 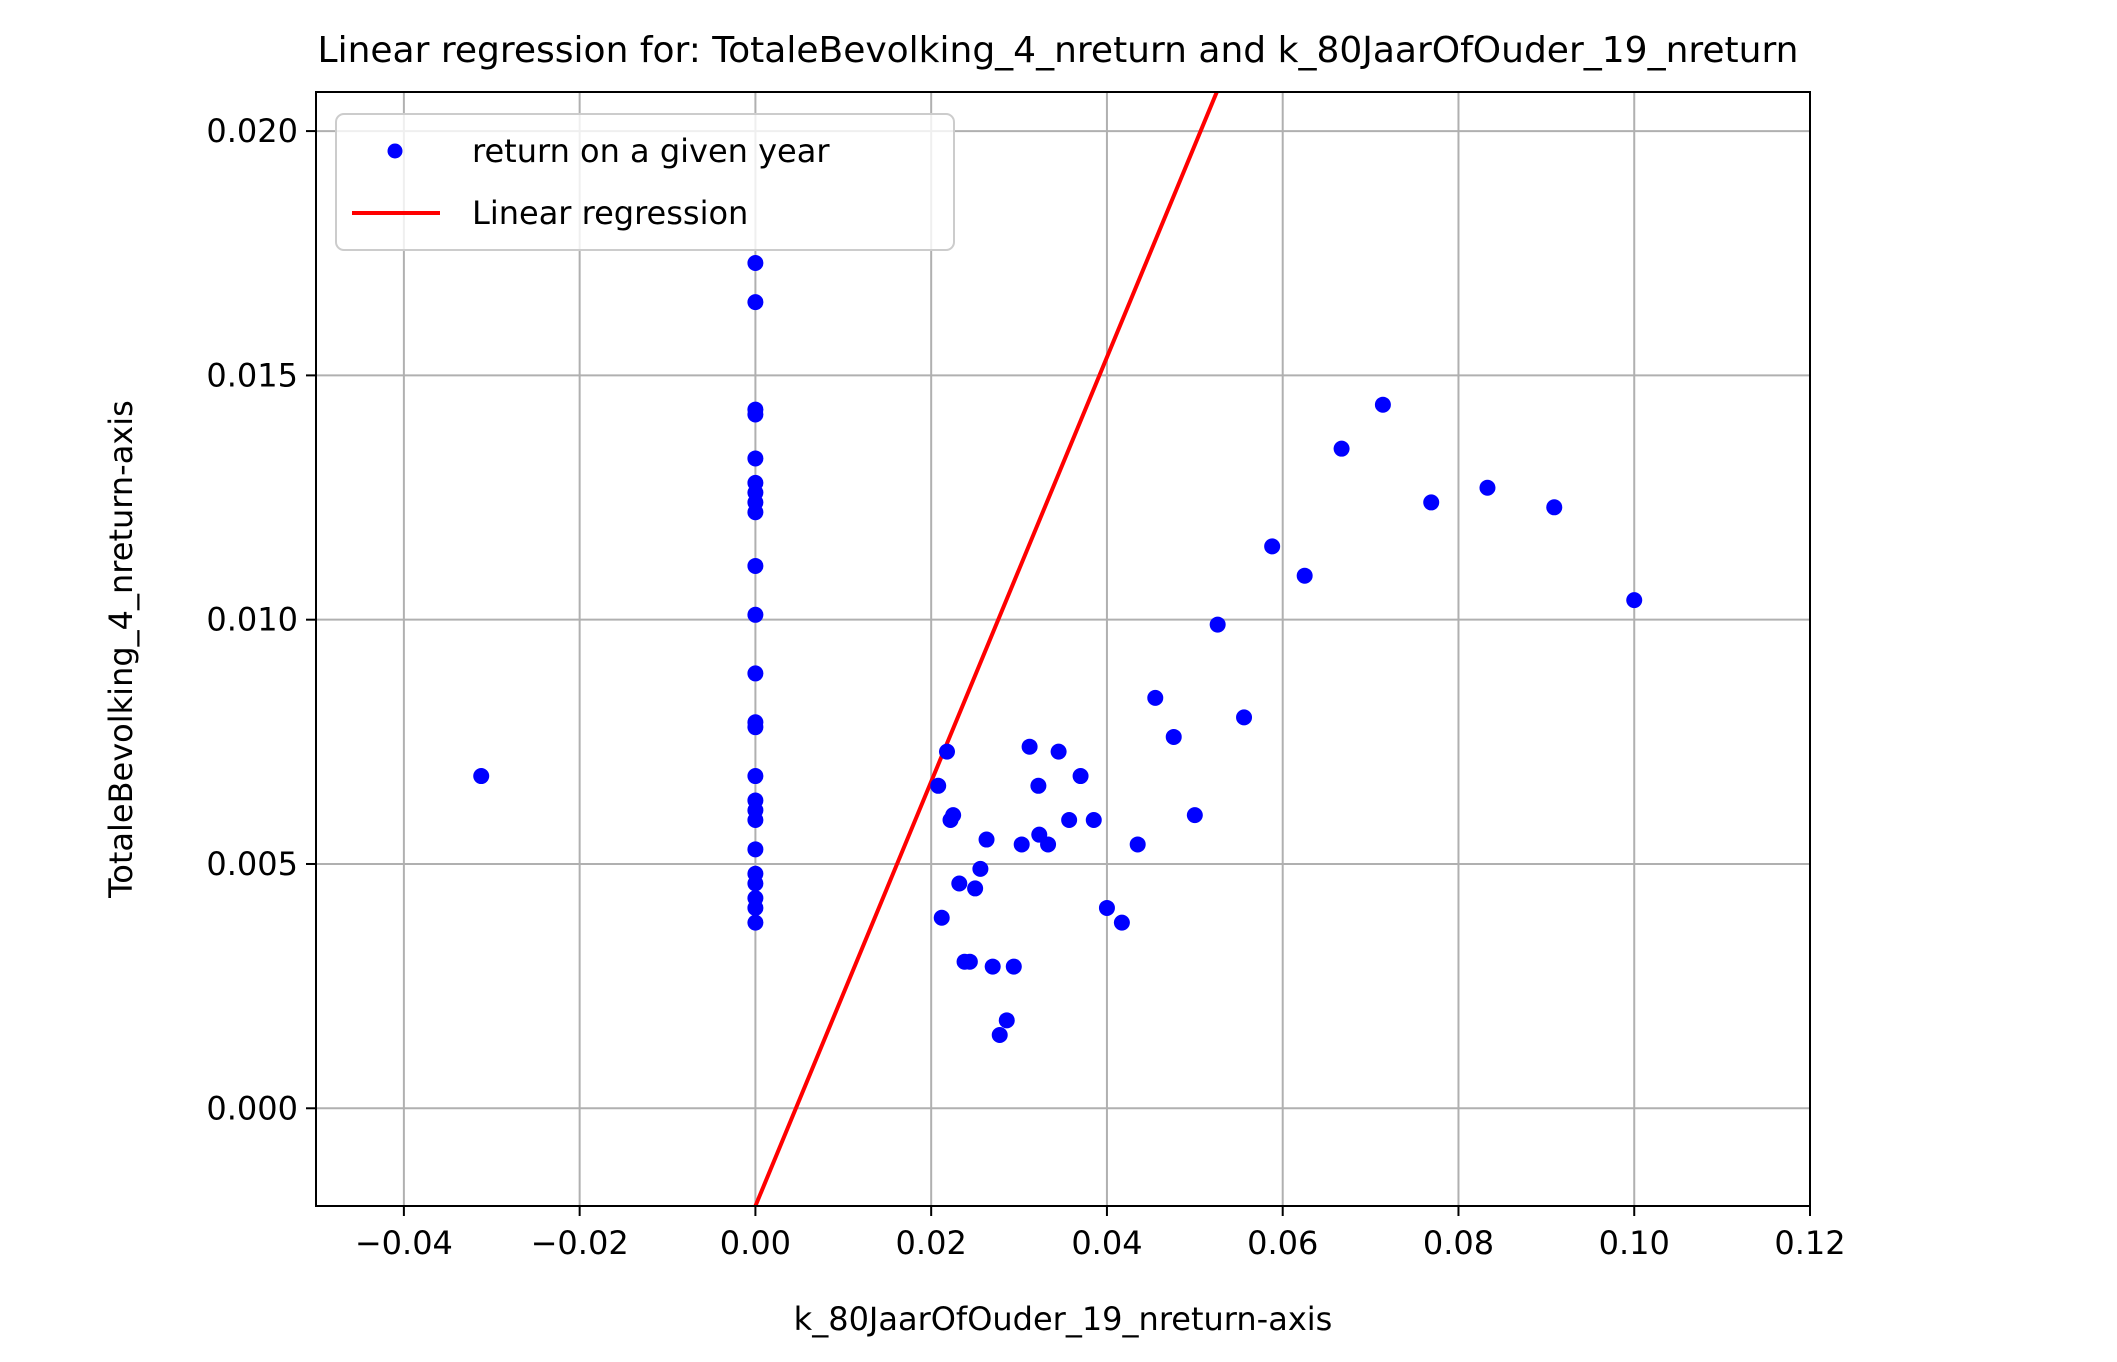 What do you see at coordinates (1458, 1243) in the screenshot?
I see `x-tick-label: 0.08` at bounding box center [1458, 1243].